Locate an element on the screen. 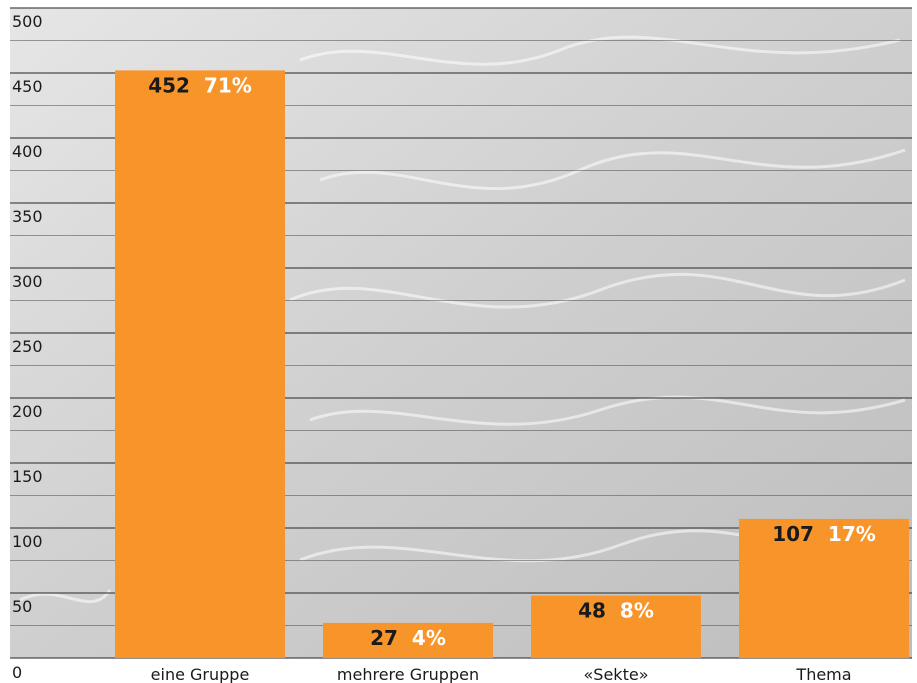 The width and height of the screenshot is (917, 683). y-tick-label: 500 is located at coordinates (27, 21).